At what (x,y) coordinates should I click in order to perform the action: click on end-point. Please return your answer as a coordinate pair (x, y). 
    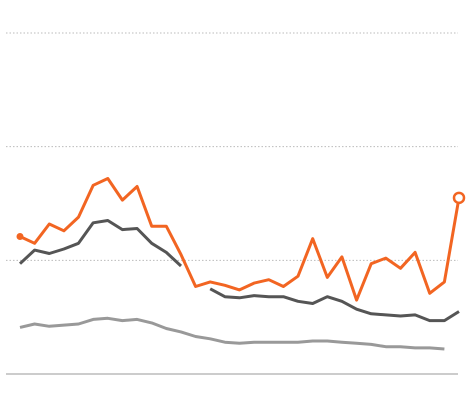
    Looking at the image, I should click on (459, 198).